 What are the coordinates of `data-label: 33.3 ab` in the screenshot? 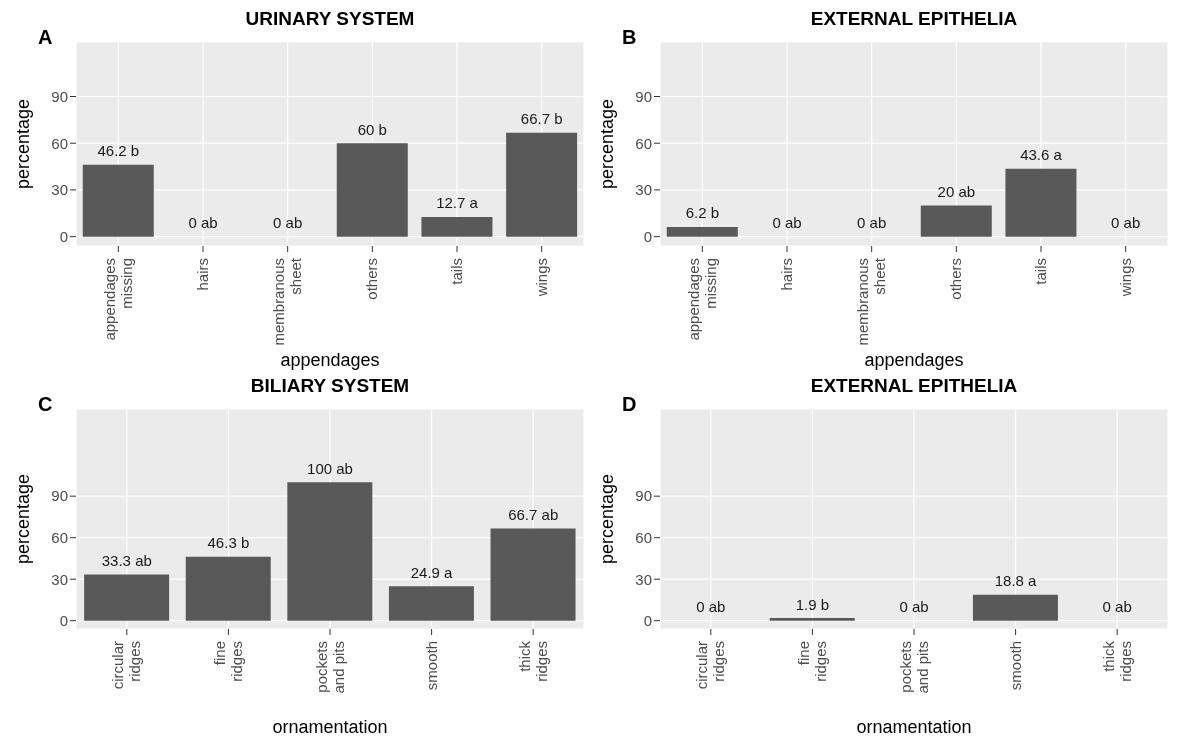 It's located at (126, 561).